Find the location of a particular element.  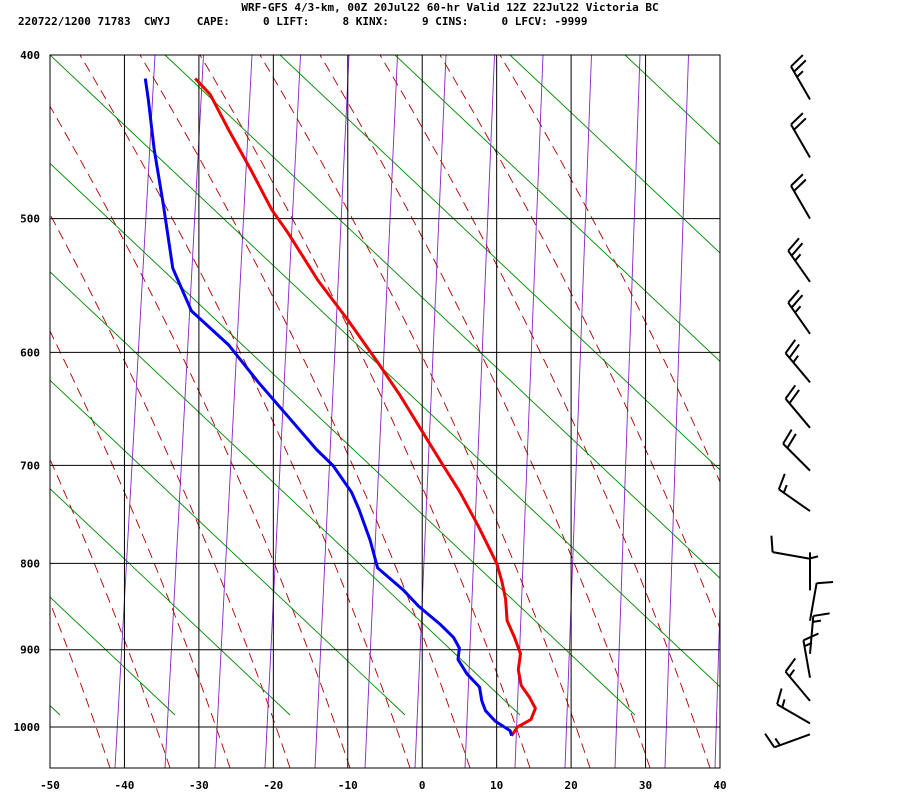

x-tick-label: 20 is located at coordinates (570, 785).